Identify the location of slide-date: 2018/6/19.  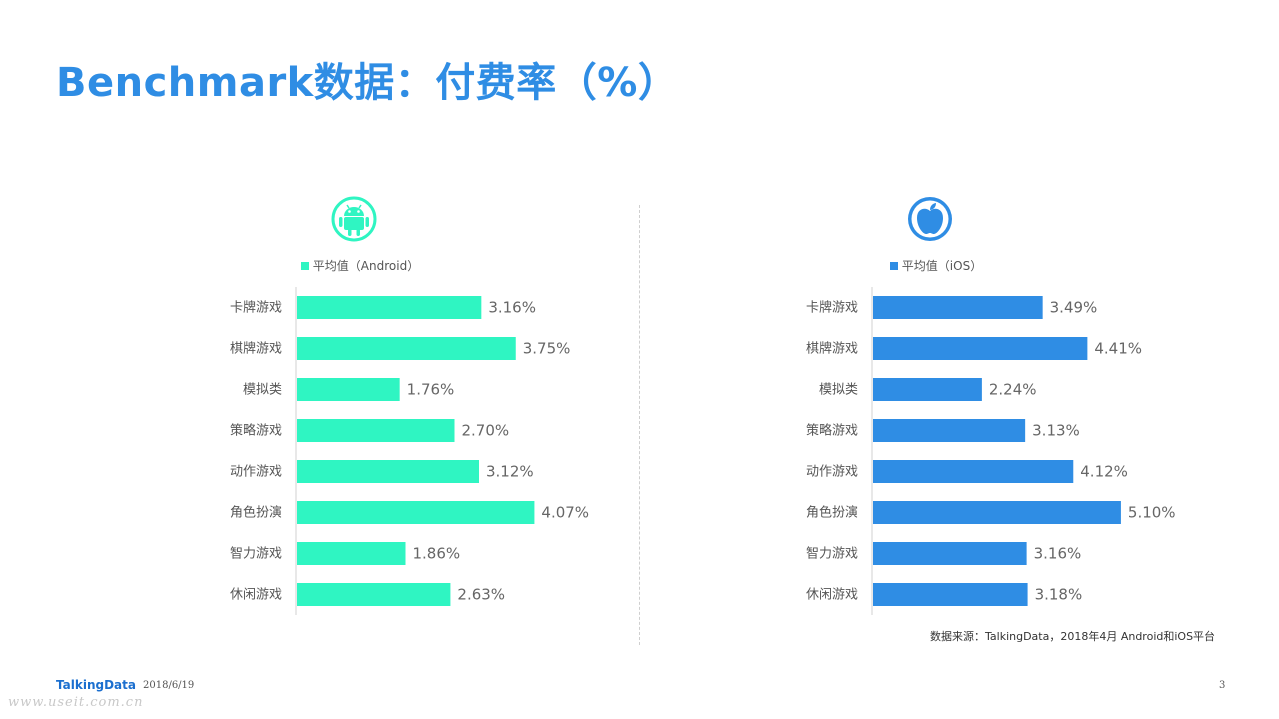
(169, 685).